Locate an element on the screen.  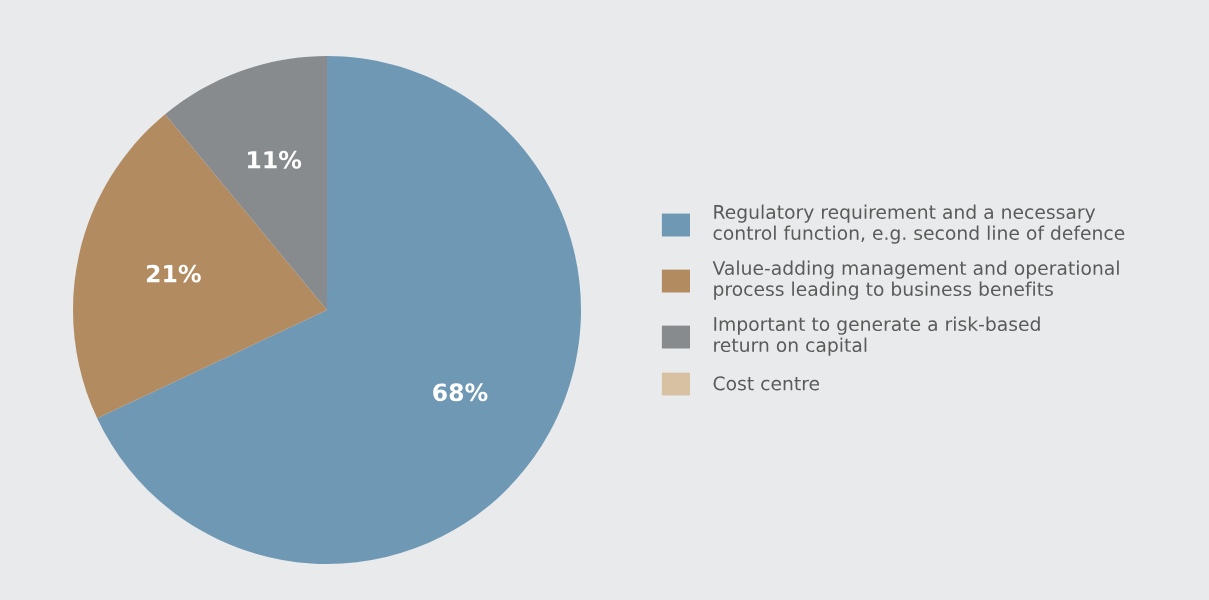
legend-label: Important to generate a risk-based return on capital is located at coordinates (877, 336).